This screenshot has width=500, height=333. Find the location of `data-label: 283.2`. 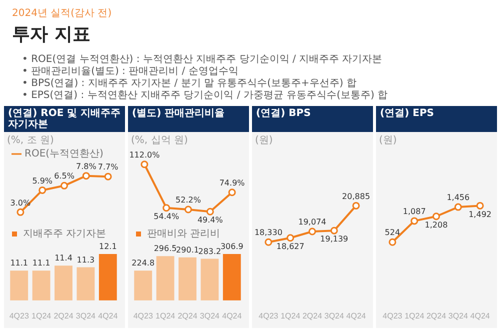

data-label: 283.2 is located at coordinates (210, 251).